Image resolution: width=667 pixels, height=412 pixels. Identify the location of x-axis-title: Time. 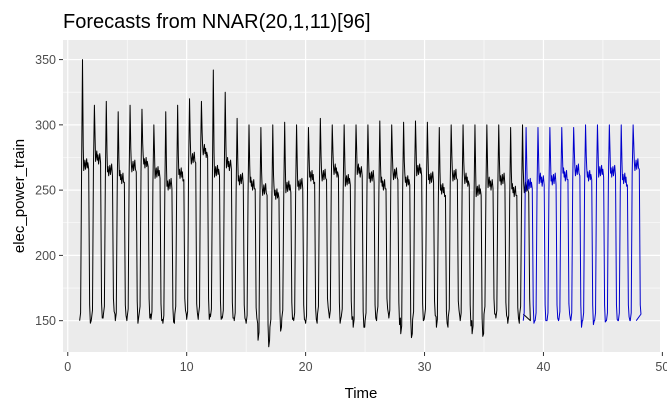
(361, 393).